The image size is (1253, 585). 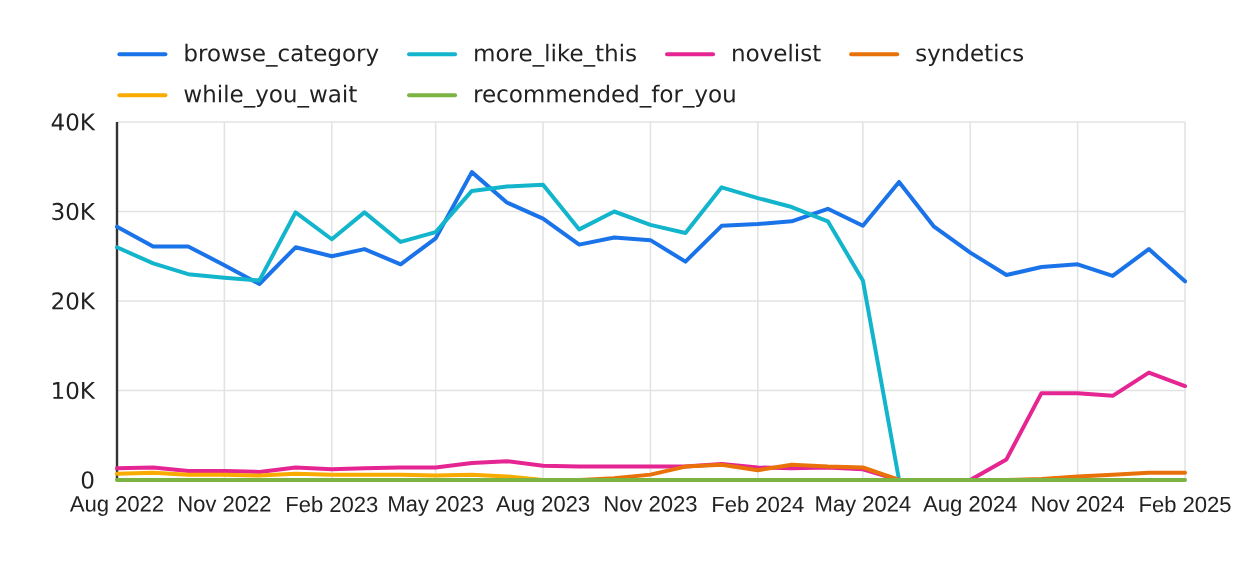 What do you see at coordinates (555, 55) in the screenshot?
I see `legend-label: more_like_this` at bounding box center [555, 55].